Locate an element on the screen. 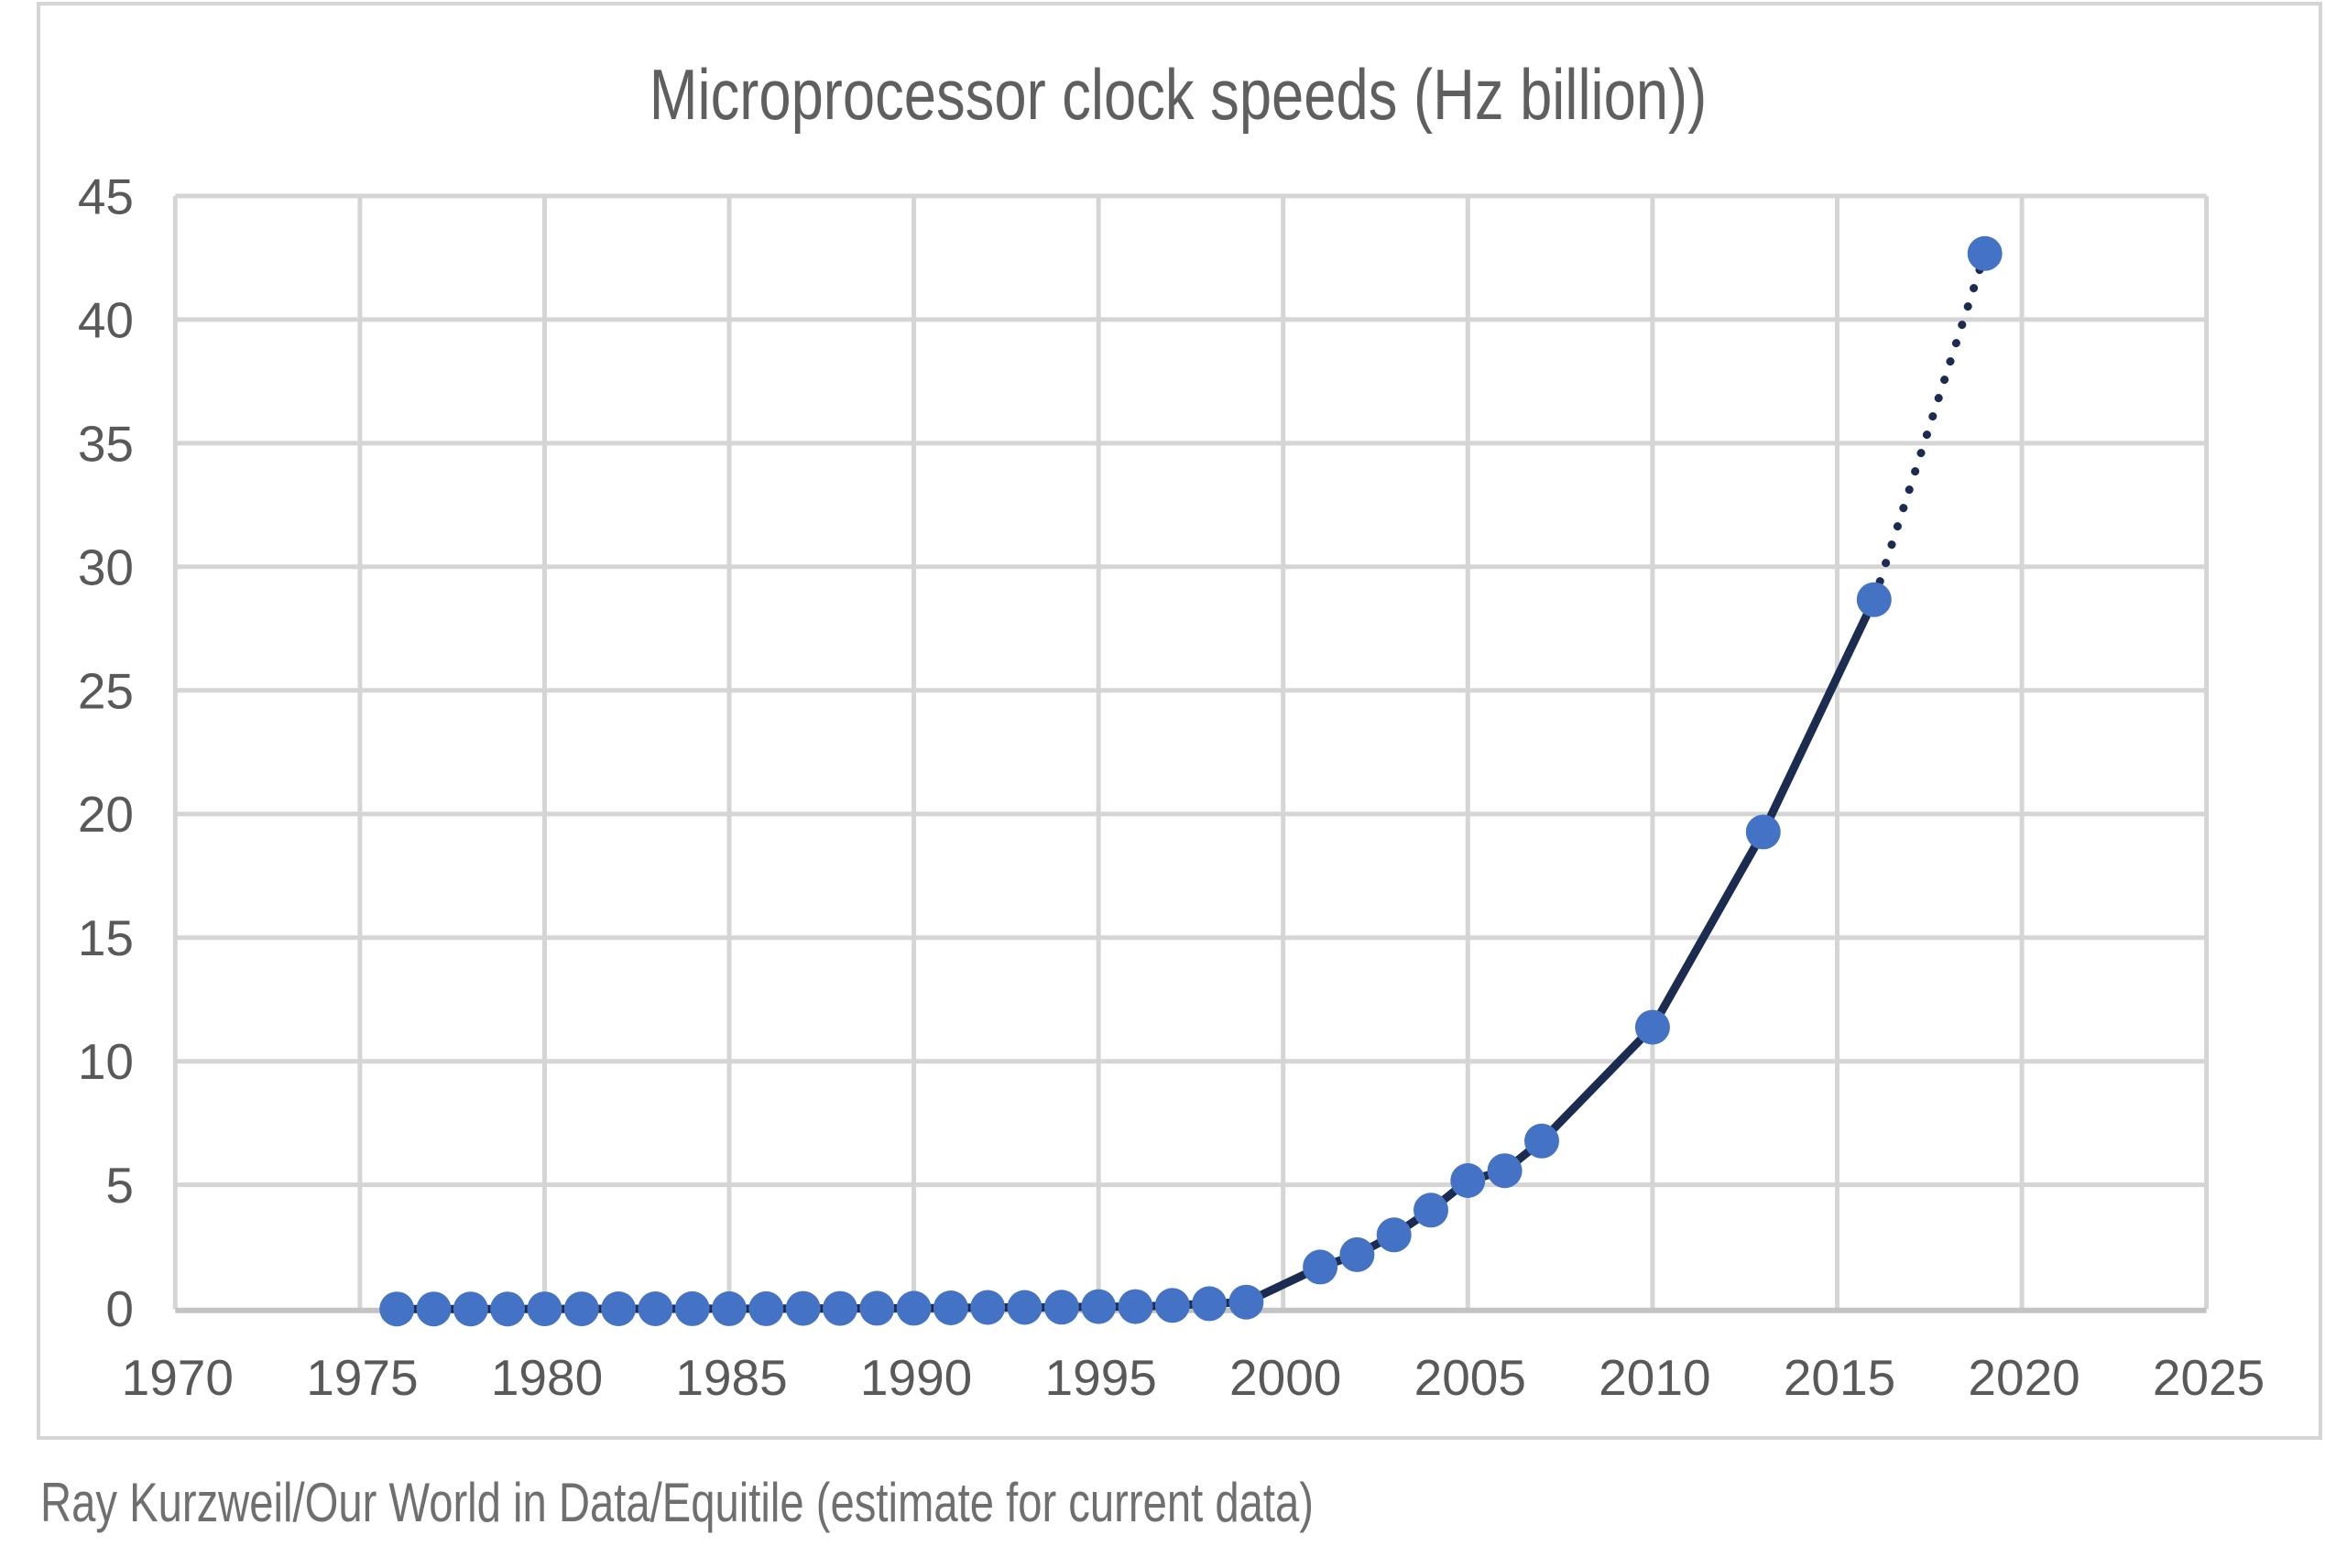  svg-text: 35 is located at coordinates (106, 443).